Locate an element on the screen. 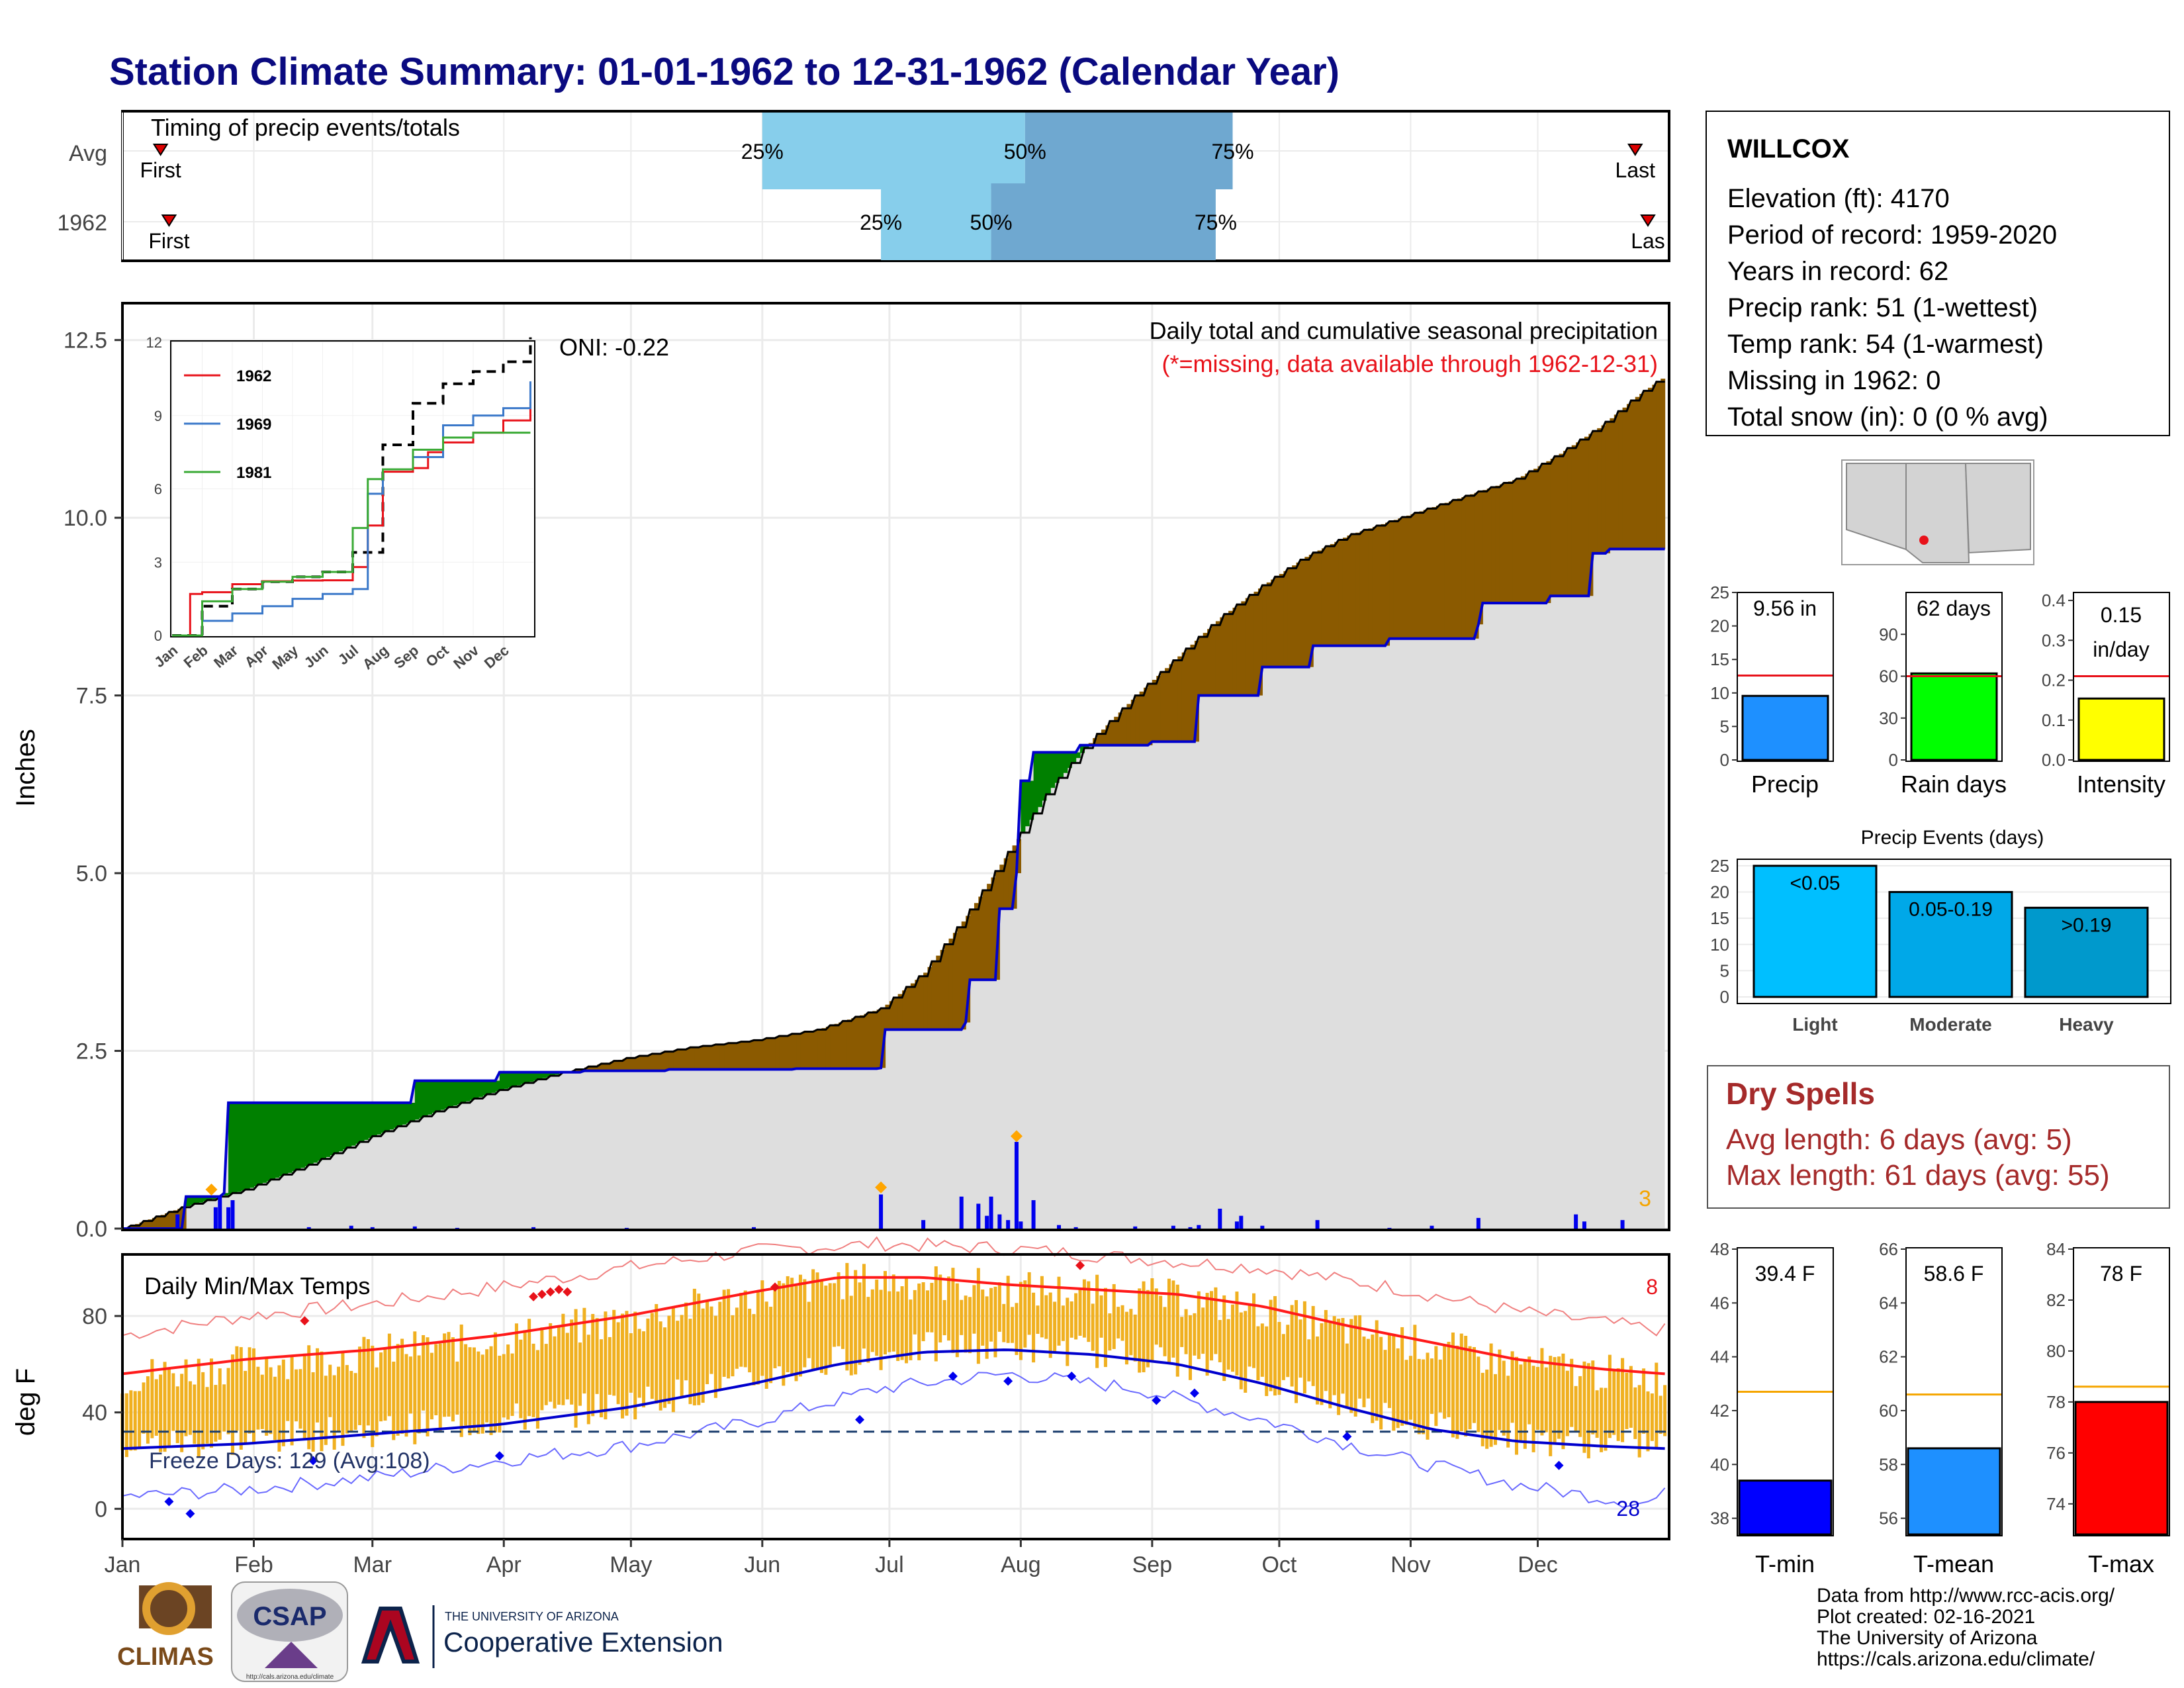 Image resolution: width=2184 pixels, height=1688 pixels. ua-logo-mark is located at coordinates (390, 1635).